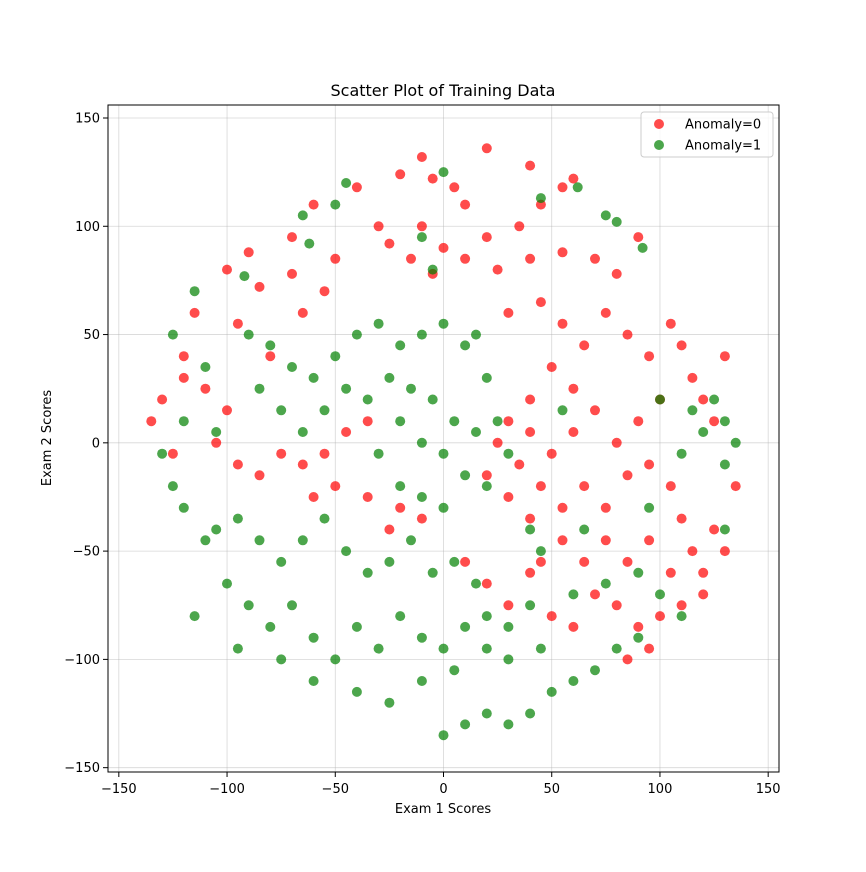 The image size is (866, 872). I want to click on y-tick-label: −100, so click(82, 660).